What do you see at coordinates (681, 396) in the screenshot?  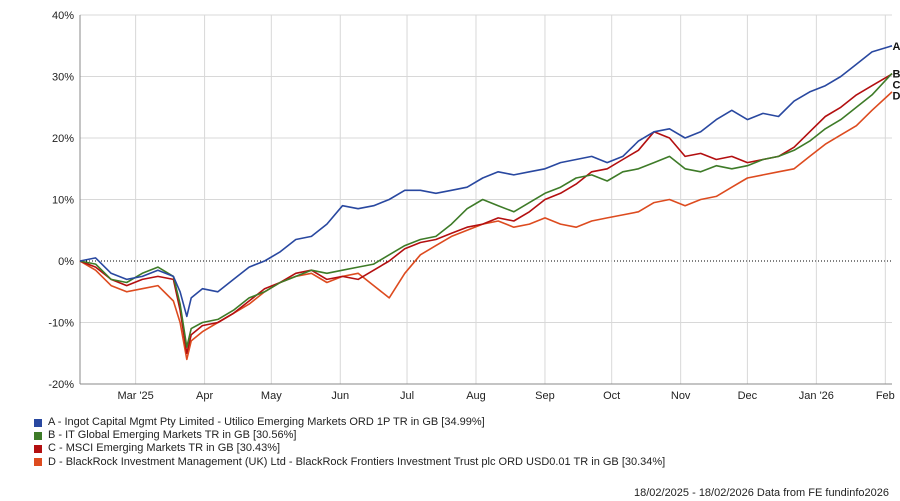 I see `x-tick-label: Nov` at bounding box center [681, 396].